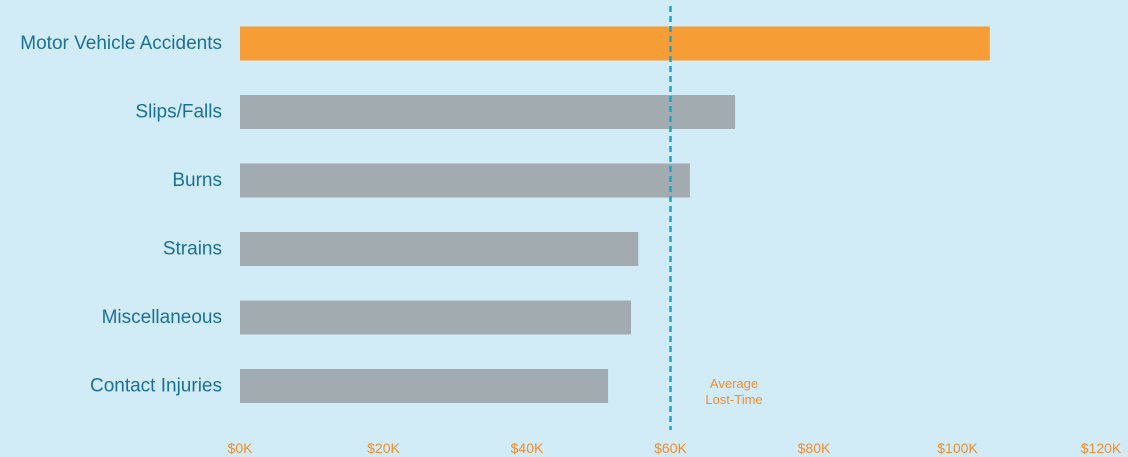 Image resolution: width=1128 pixels, height=457 pixels. Describe the element at coordinates (734, 383) in the screenshot. I see `average-label-line: Average` at that location.